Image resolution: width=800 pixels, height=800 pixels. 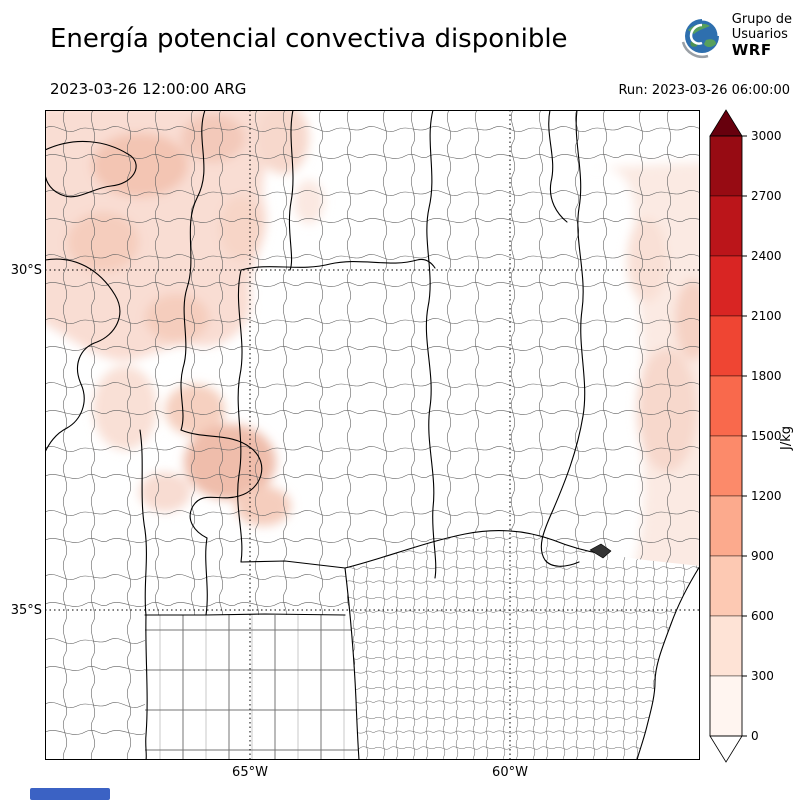 What do you see at coordinates (766, 376) in the screenshot?
I see `colorbar-tick: 1800` at bounding box center [766, 376].